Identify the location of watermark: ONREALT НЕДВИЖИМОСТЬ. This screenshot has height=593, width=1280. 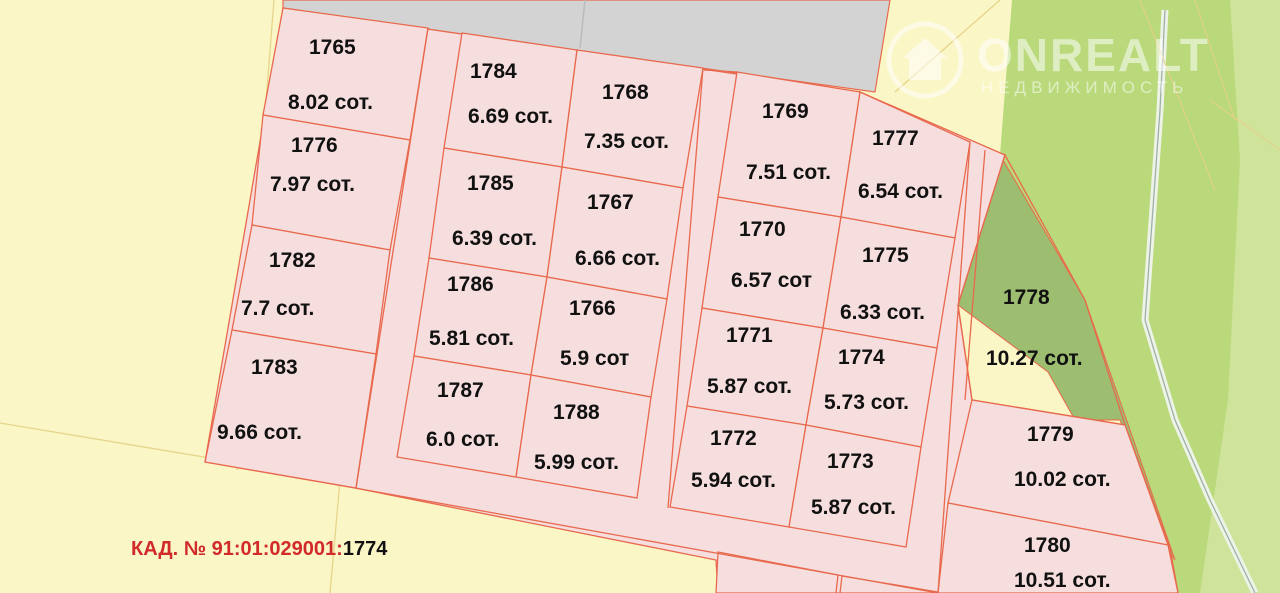
(1067, 61).